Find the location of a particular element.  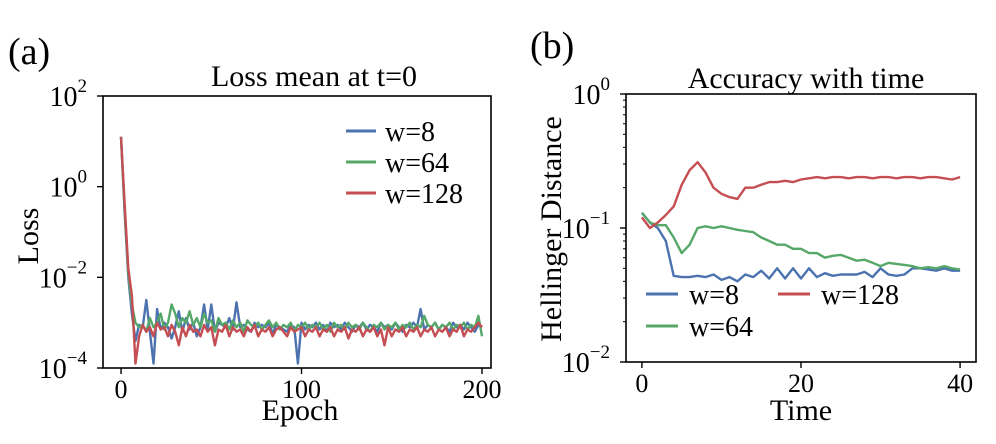

x-tick-label-b-0: 0 is located at coordinates (641, 383).